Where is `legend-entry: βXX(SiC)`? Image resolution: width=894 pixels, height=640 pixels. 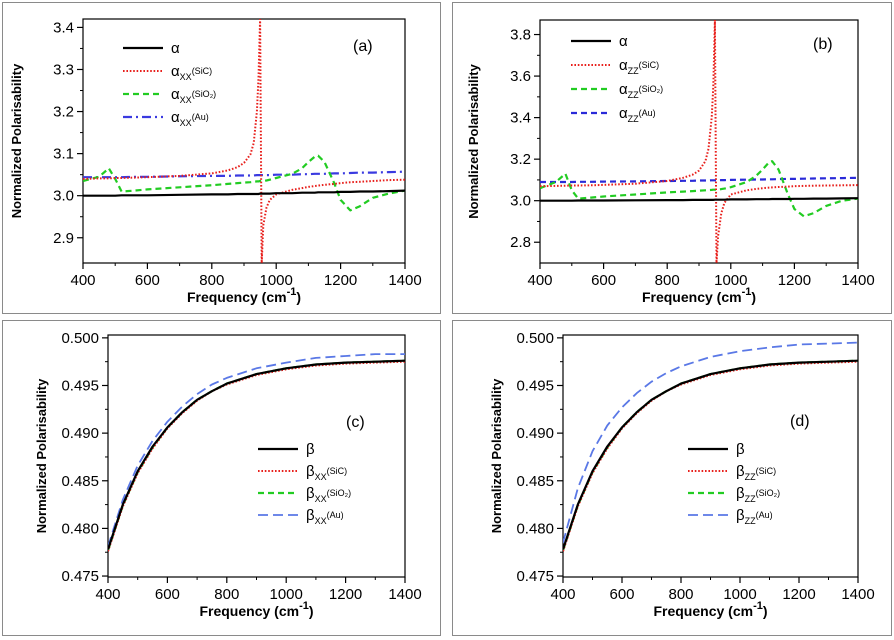
legend-entry: βXX(SiC) is located at coordinates (326, 472).